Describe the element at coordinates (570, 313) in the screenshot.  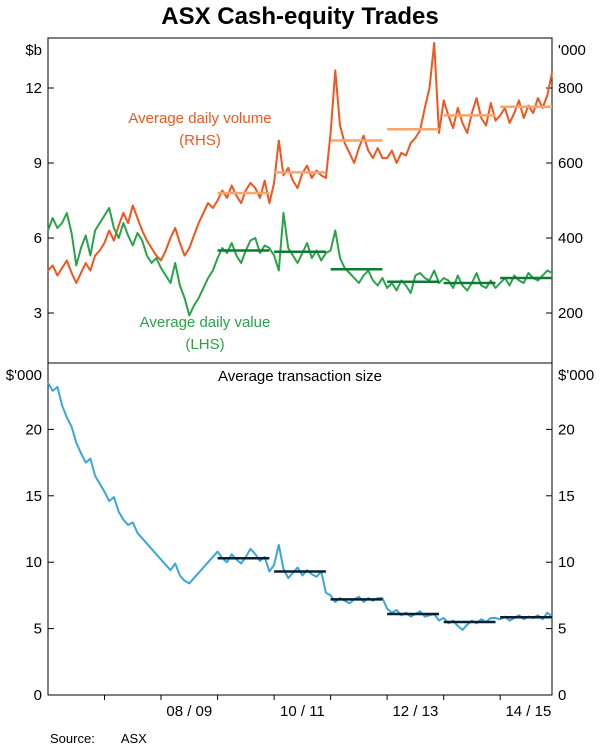
I see `y-tick-label: 200` at that location.